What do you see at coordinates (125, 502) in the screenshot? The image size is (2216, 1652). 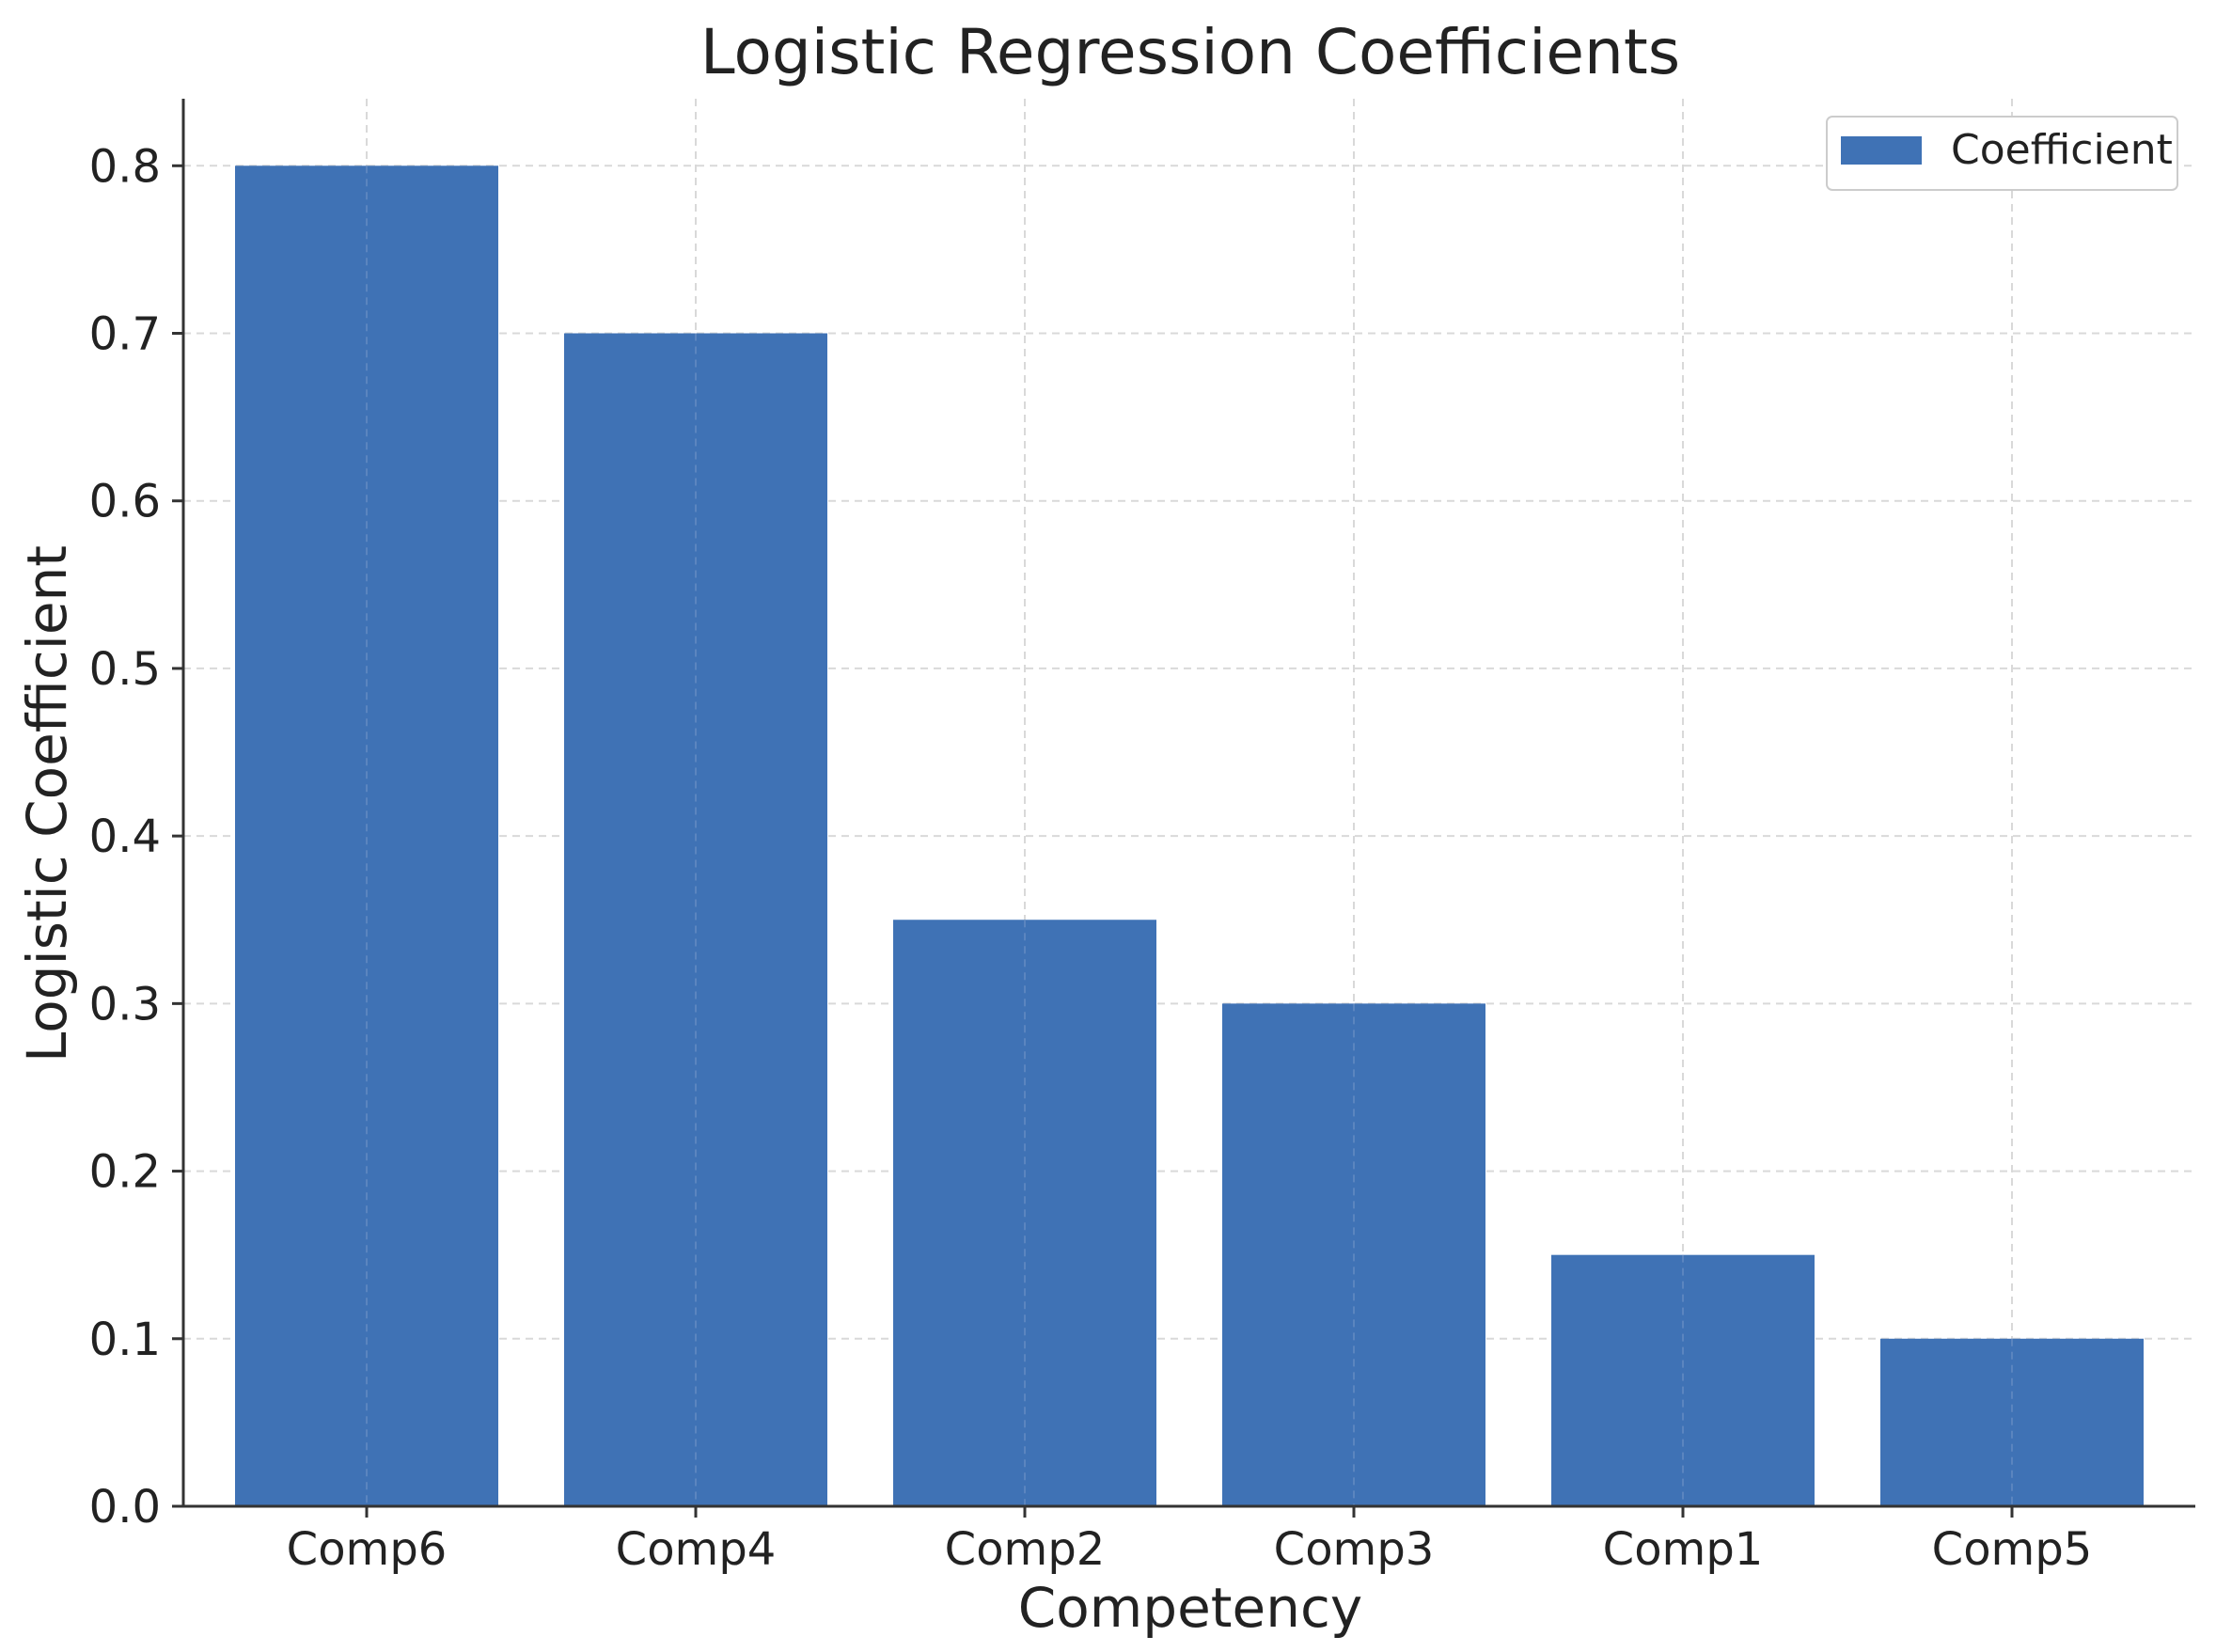 I see `y-tick-label: 0.6` at bounding box center [125, 502].